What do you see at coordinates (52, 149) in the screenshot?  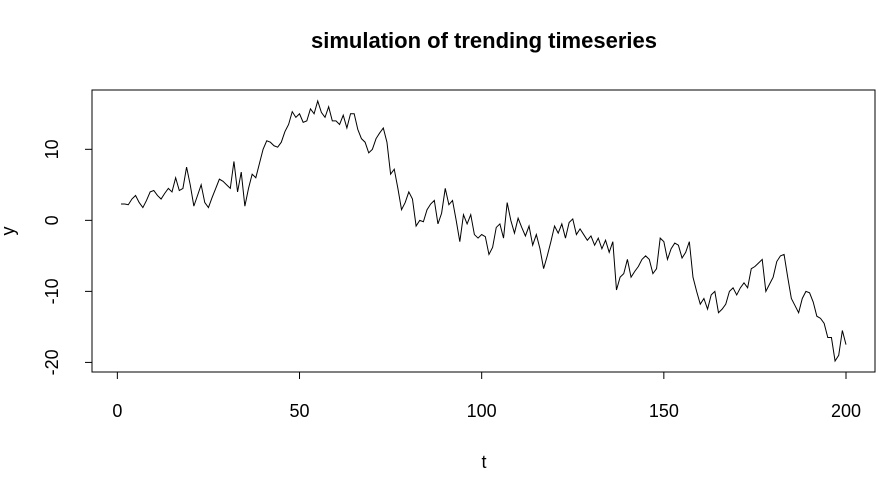 I see `y-tick-label: 10` at bounding box center [52, 149].